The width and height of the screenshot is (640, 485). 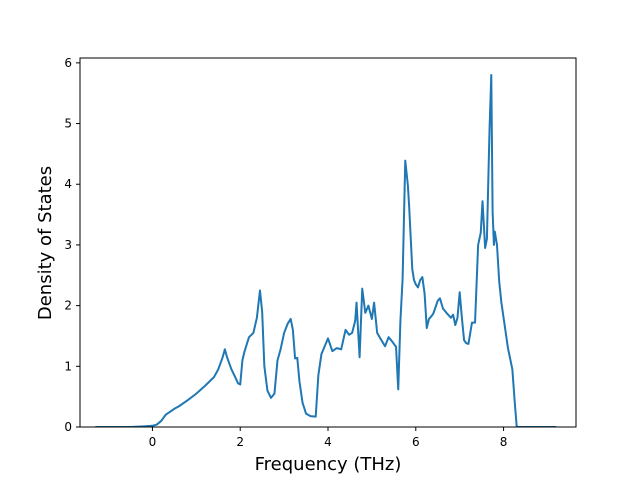 What do you see at coordinates (328, 464) in the screenshot?
I see `x-axis-label: Frequency (THz)` at bounding box center [328, 464].